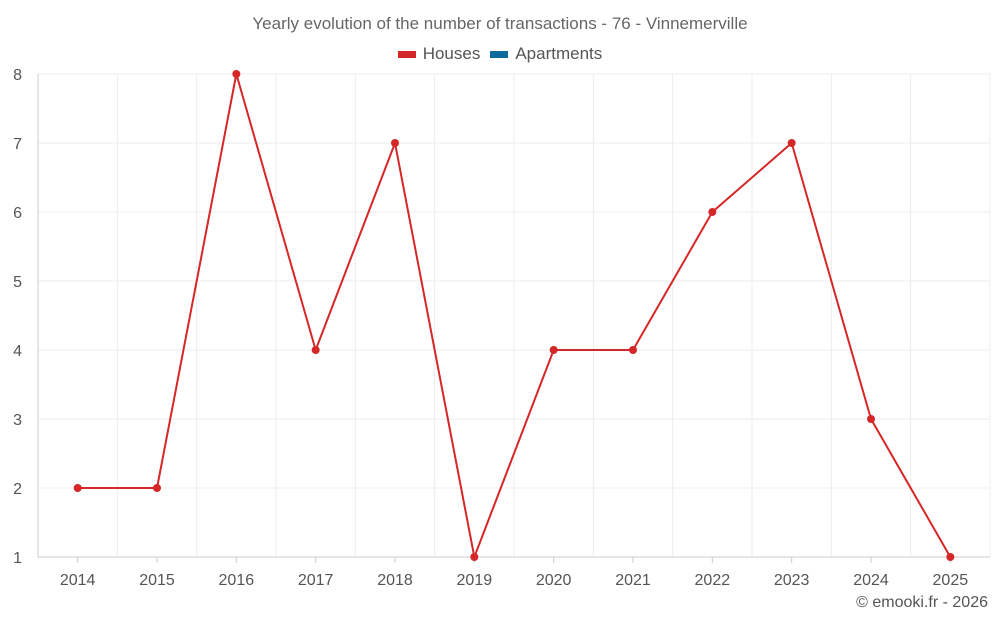 The height and width of the screenshot is (625, 1000). I want to click on y-tick-label-5: 5, so click(17, 282).